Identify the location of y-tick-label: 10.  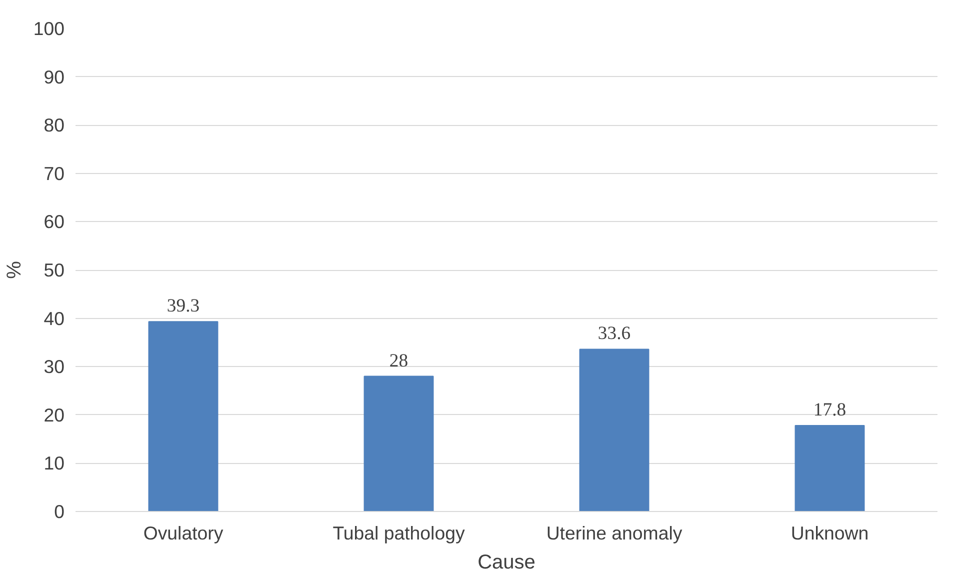
(54, 463).